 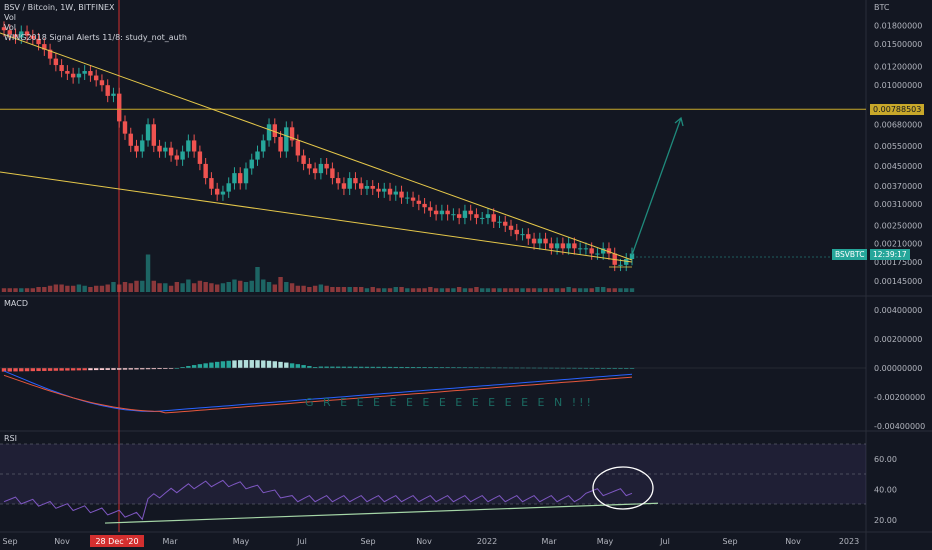 What do you see at coordinates (850, 254) in the screenshot?
I see `symbol-price-tag: BSVBTC` at bounding box center [850, 254].